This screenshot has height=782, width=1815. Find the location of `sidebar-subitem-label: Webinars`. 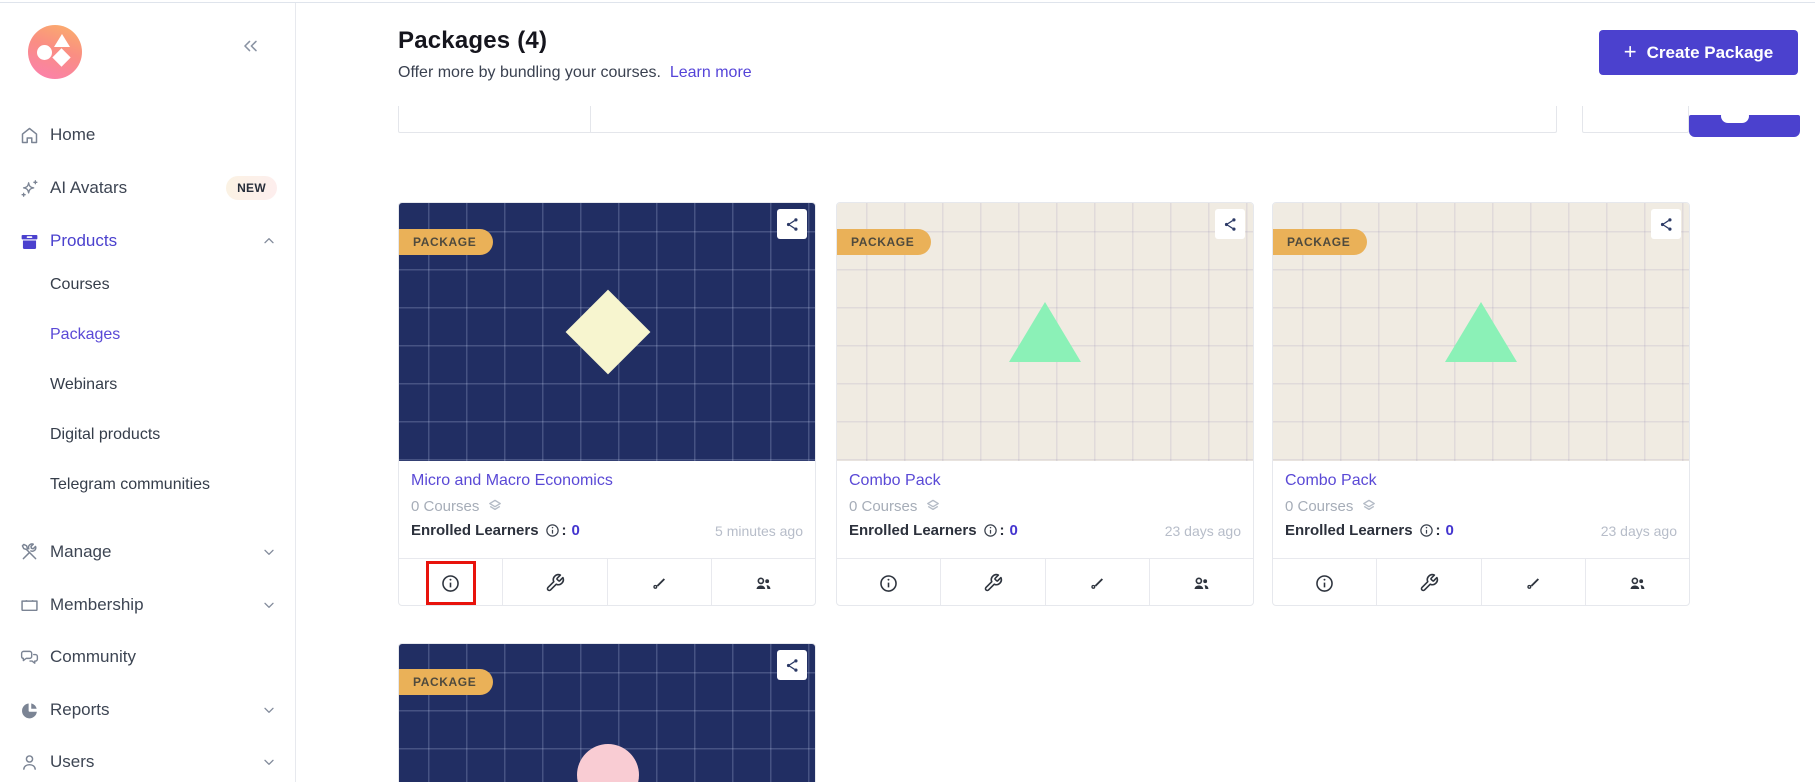

sidebar-subitem-label: Webinars is located at coordinates (84, 384).